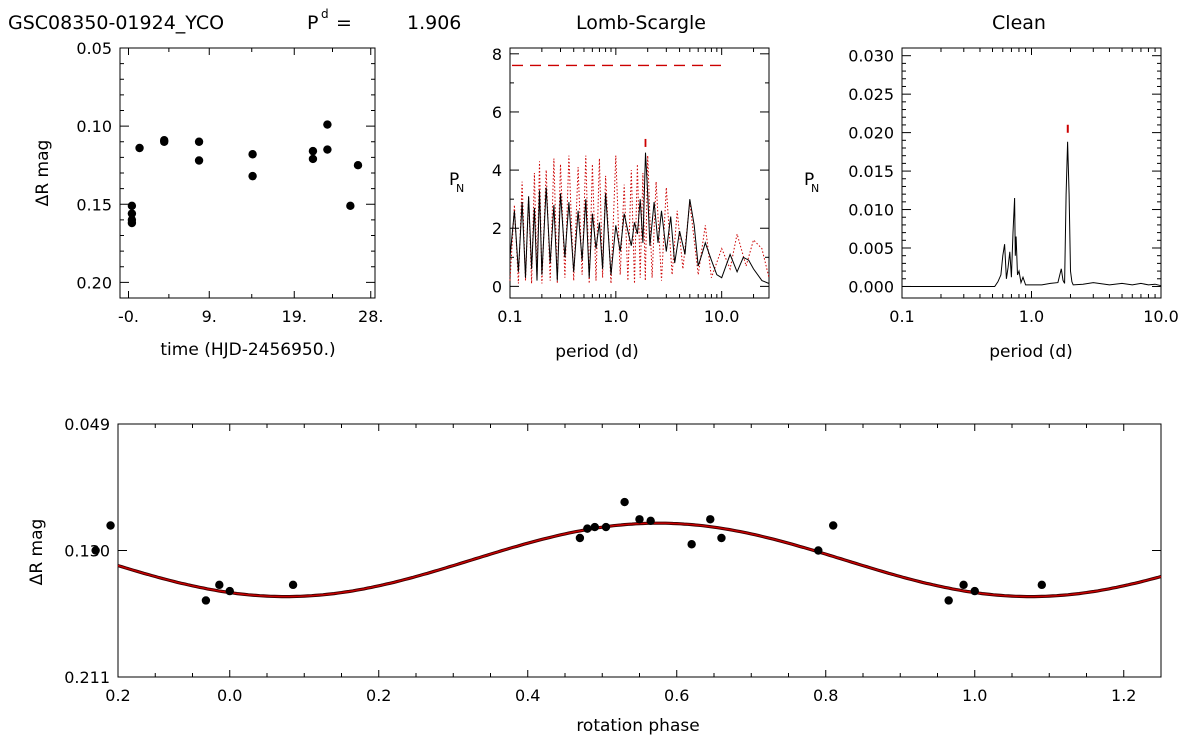  I want to click on lombscargle-ytick-label: 4, so click(497, 170).